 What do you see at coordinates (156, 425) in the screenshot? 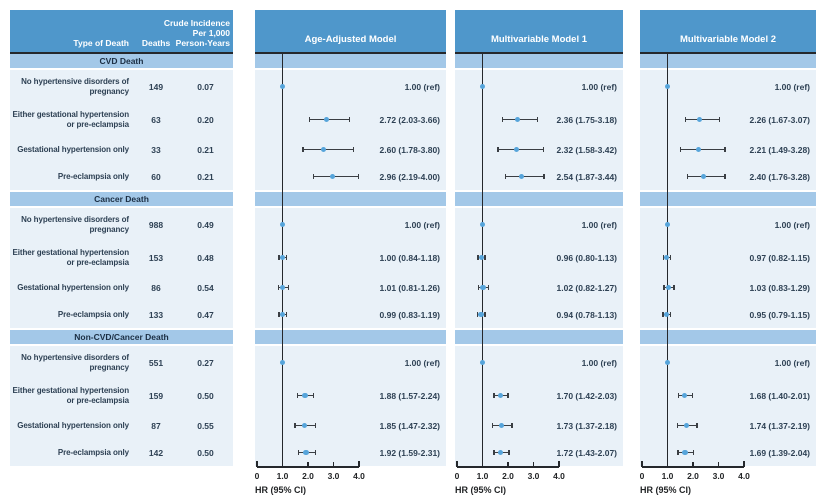
I see `deaths-value: 87` at bounding box center [156, 425].